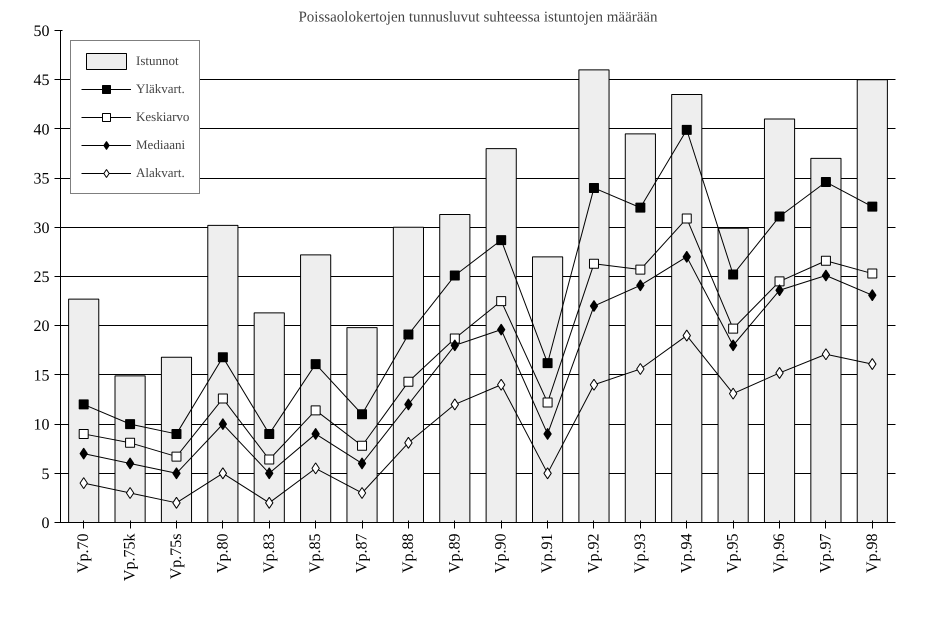 Image resolution: width=925 pixels, height=632 pixels. What do you see at coordinates (46, 474) in the screenshot?
I see `y-tick-label: 5` at bounding box center [46, 474].